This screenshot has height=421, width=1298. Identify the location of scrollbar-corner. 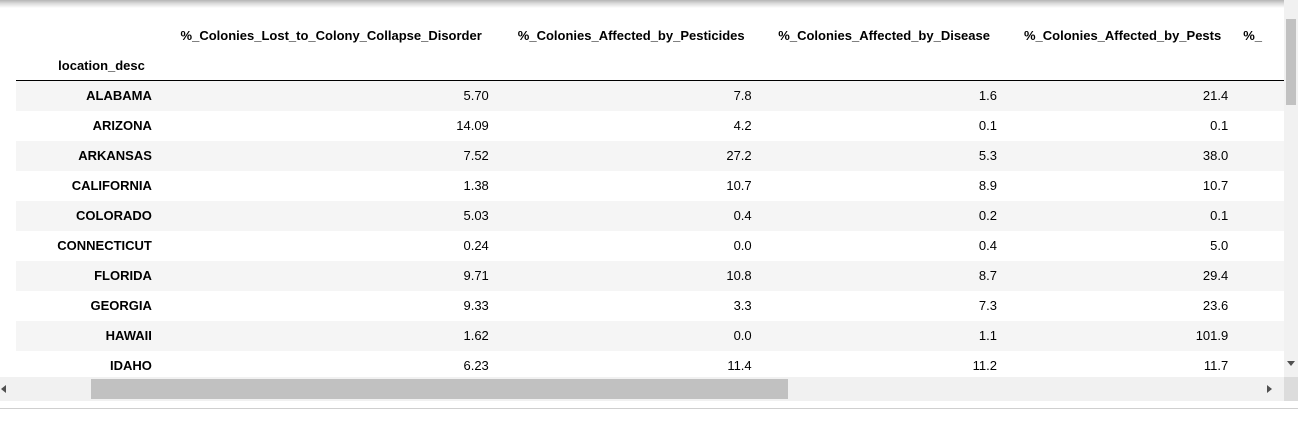
(1291, 389).